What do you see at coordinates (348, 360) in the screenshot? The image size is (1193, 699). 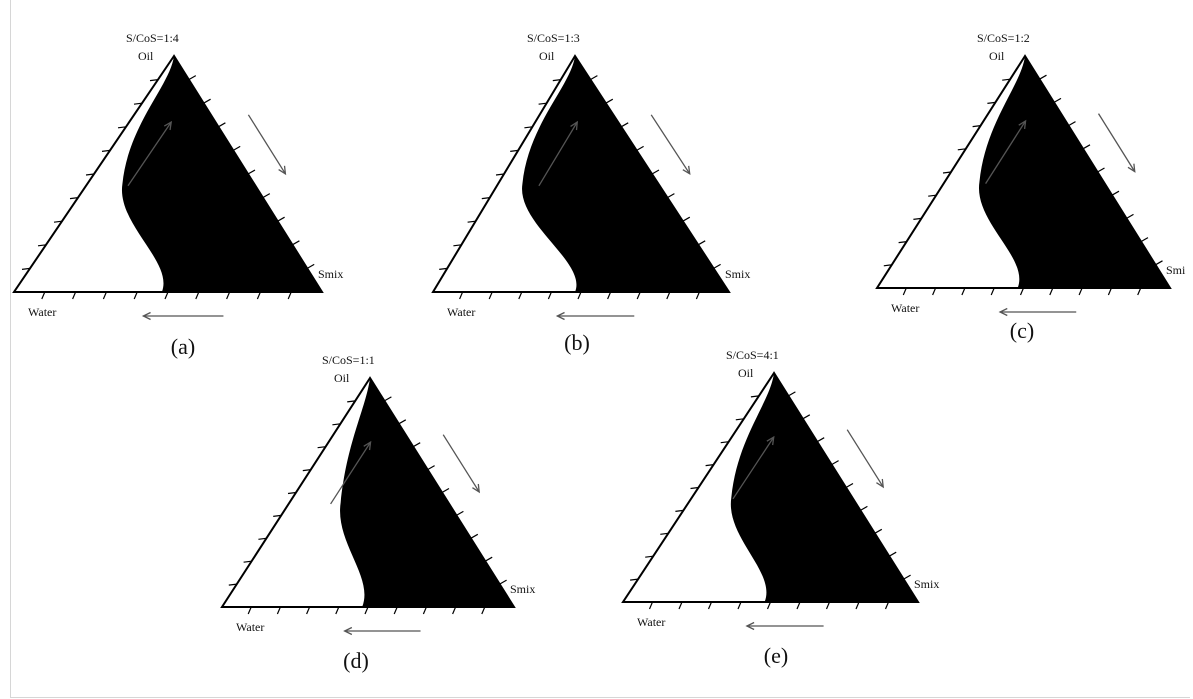 I see `ratio-label: S/CoS=1:1` at bounding box center [348, 360].